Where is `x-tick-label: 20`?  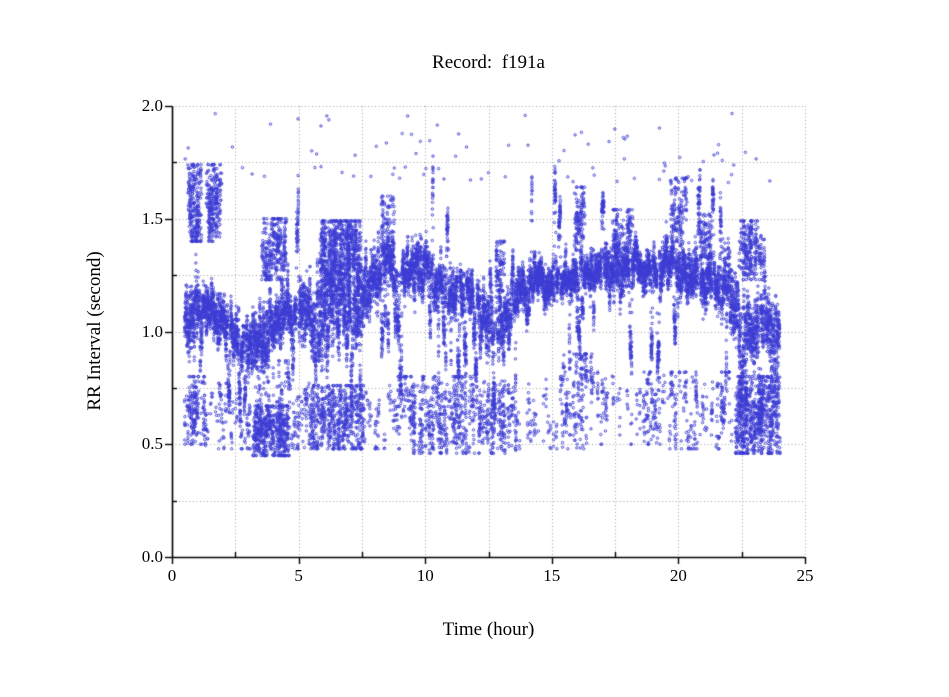
x-tick-label: 20 is located at coordinates (678, 575).